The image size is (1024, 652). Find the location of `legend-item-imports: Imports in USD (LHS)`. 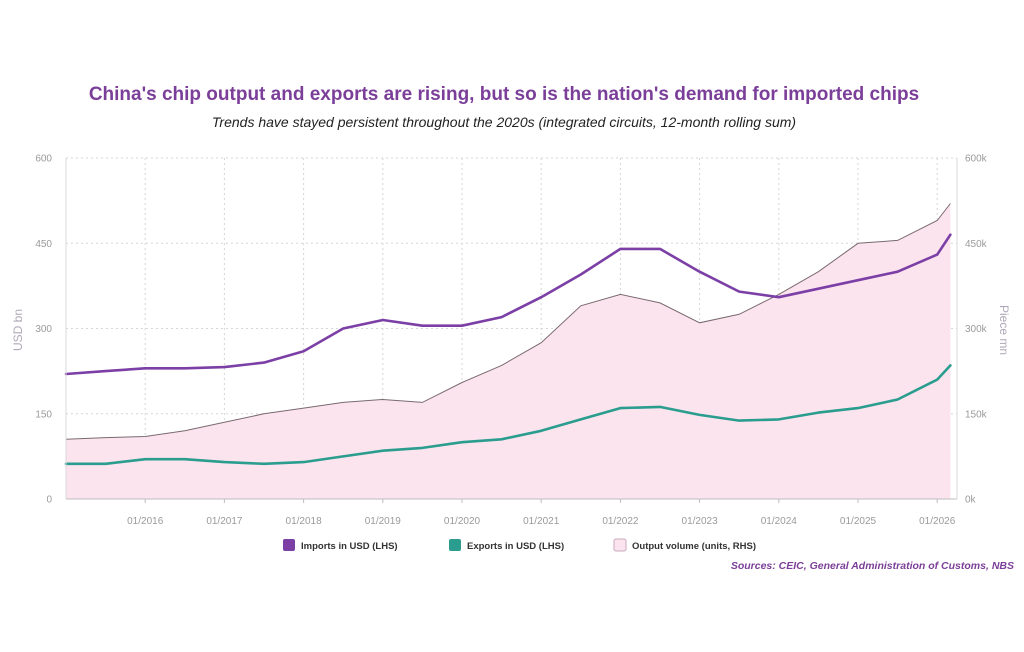

legend-item-imports: Imports in USD (LHS) is located at coordinates (340, 545).